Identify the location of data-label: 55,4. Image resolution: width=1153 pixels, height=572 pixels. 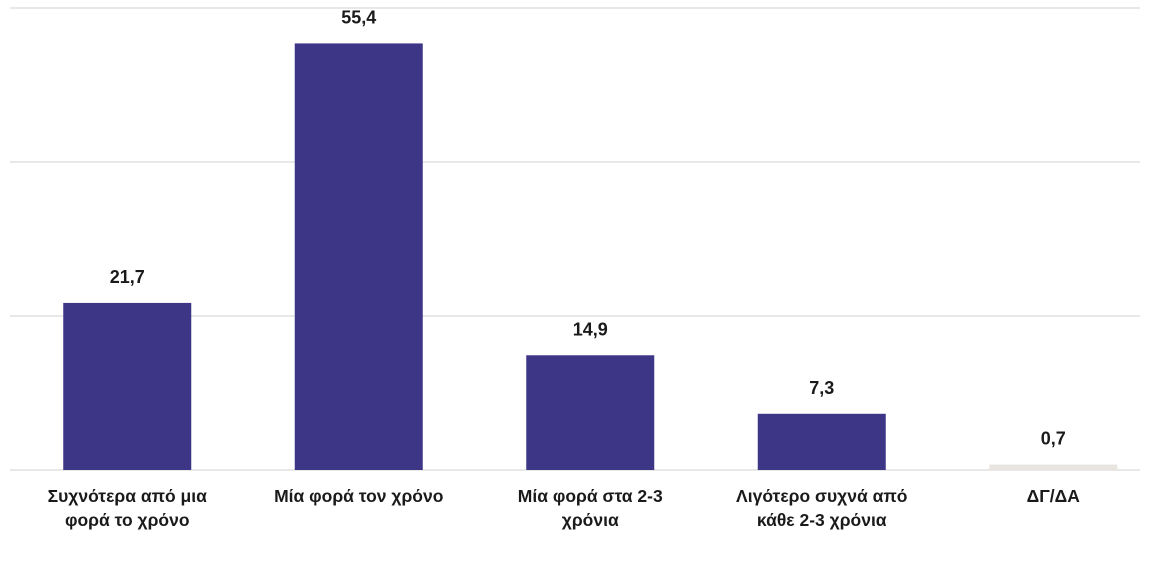
(358, 17).